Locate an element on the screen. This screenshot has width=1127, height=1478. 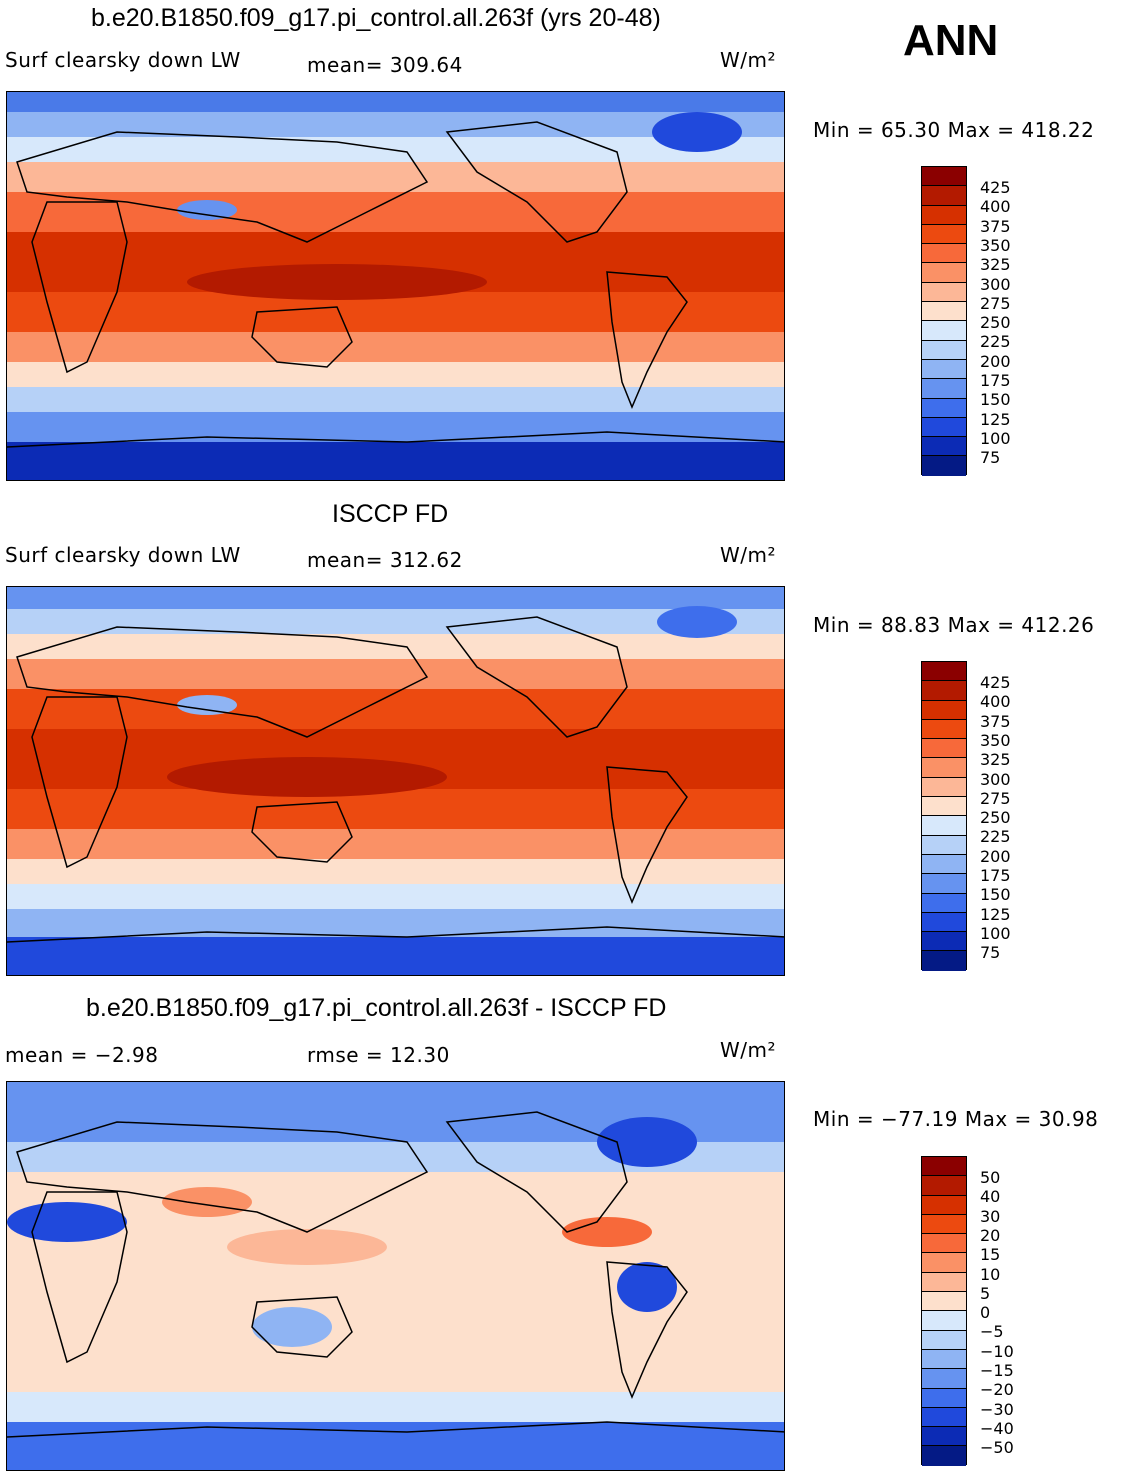
map-band-south-subtropics is located at coordinates (395, 347).